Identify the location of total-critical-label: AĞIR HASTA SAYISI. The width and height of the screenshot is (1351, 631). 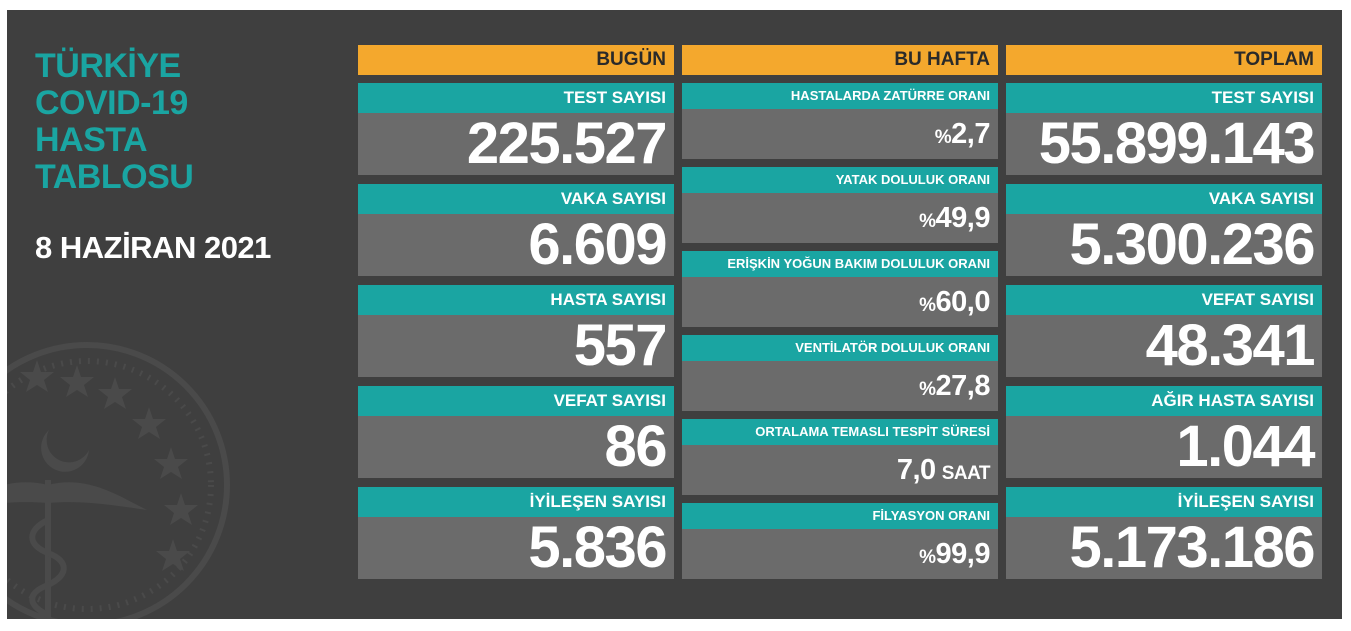
(1164, 401).